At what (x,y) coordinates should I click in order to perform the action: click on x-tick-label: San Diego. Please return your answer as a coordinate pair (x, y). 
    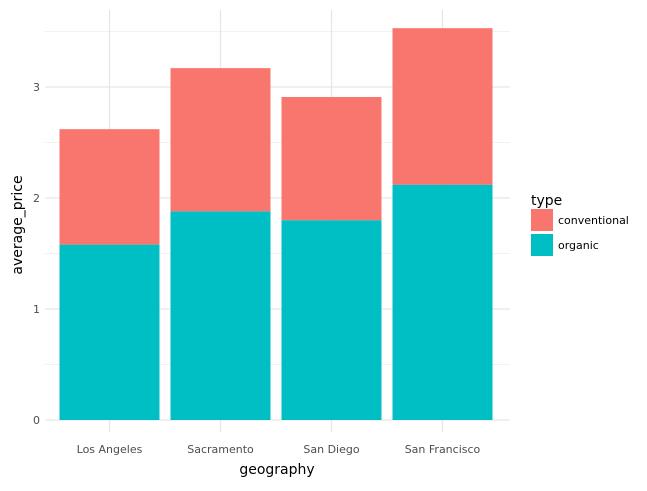
    Looking at the image, I should click on (331, 449).